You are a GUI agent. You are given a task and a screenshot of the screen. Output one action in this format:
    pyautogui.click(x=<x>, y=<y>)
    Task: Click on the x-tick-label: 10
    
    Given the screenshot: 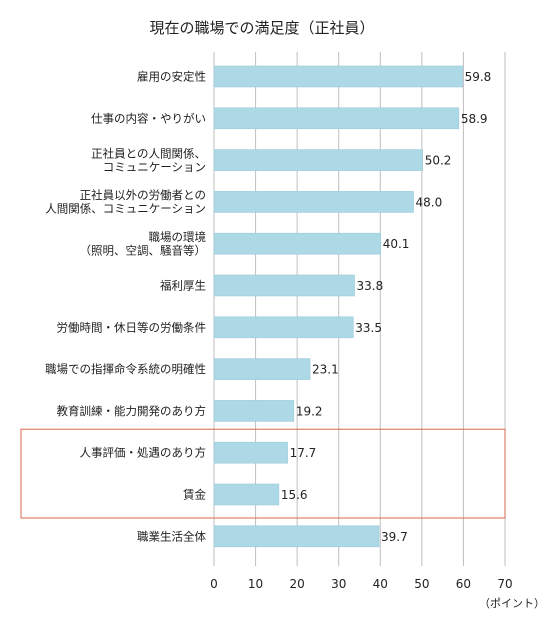 What is the action you would take?
    pyautogui.click(x=255, y=584)
    